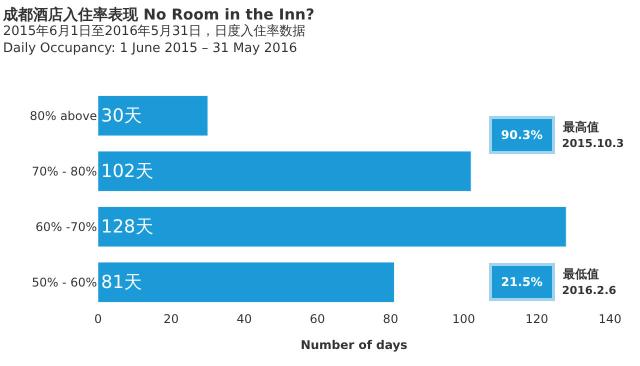 The width and height of the screenshot is (640, 366). Describe the element at coordinates (244, 319) in the screenshot. I see `x-tick-label: 40` at that location.